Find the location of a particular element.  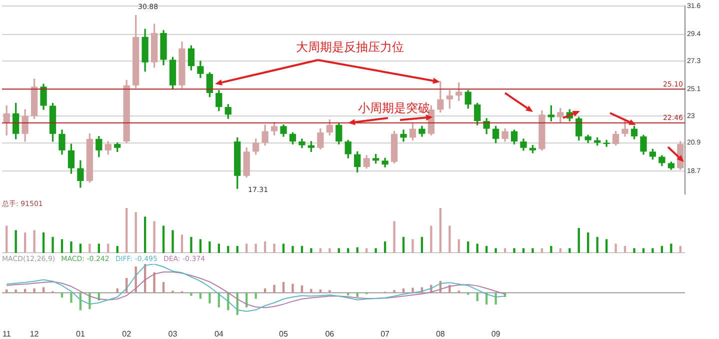

annotation: 大周期是反抽压力位 is located at coordinates (350, 47).